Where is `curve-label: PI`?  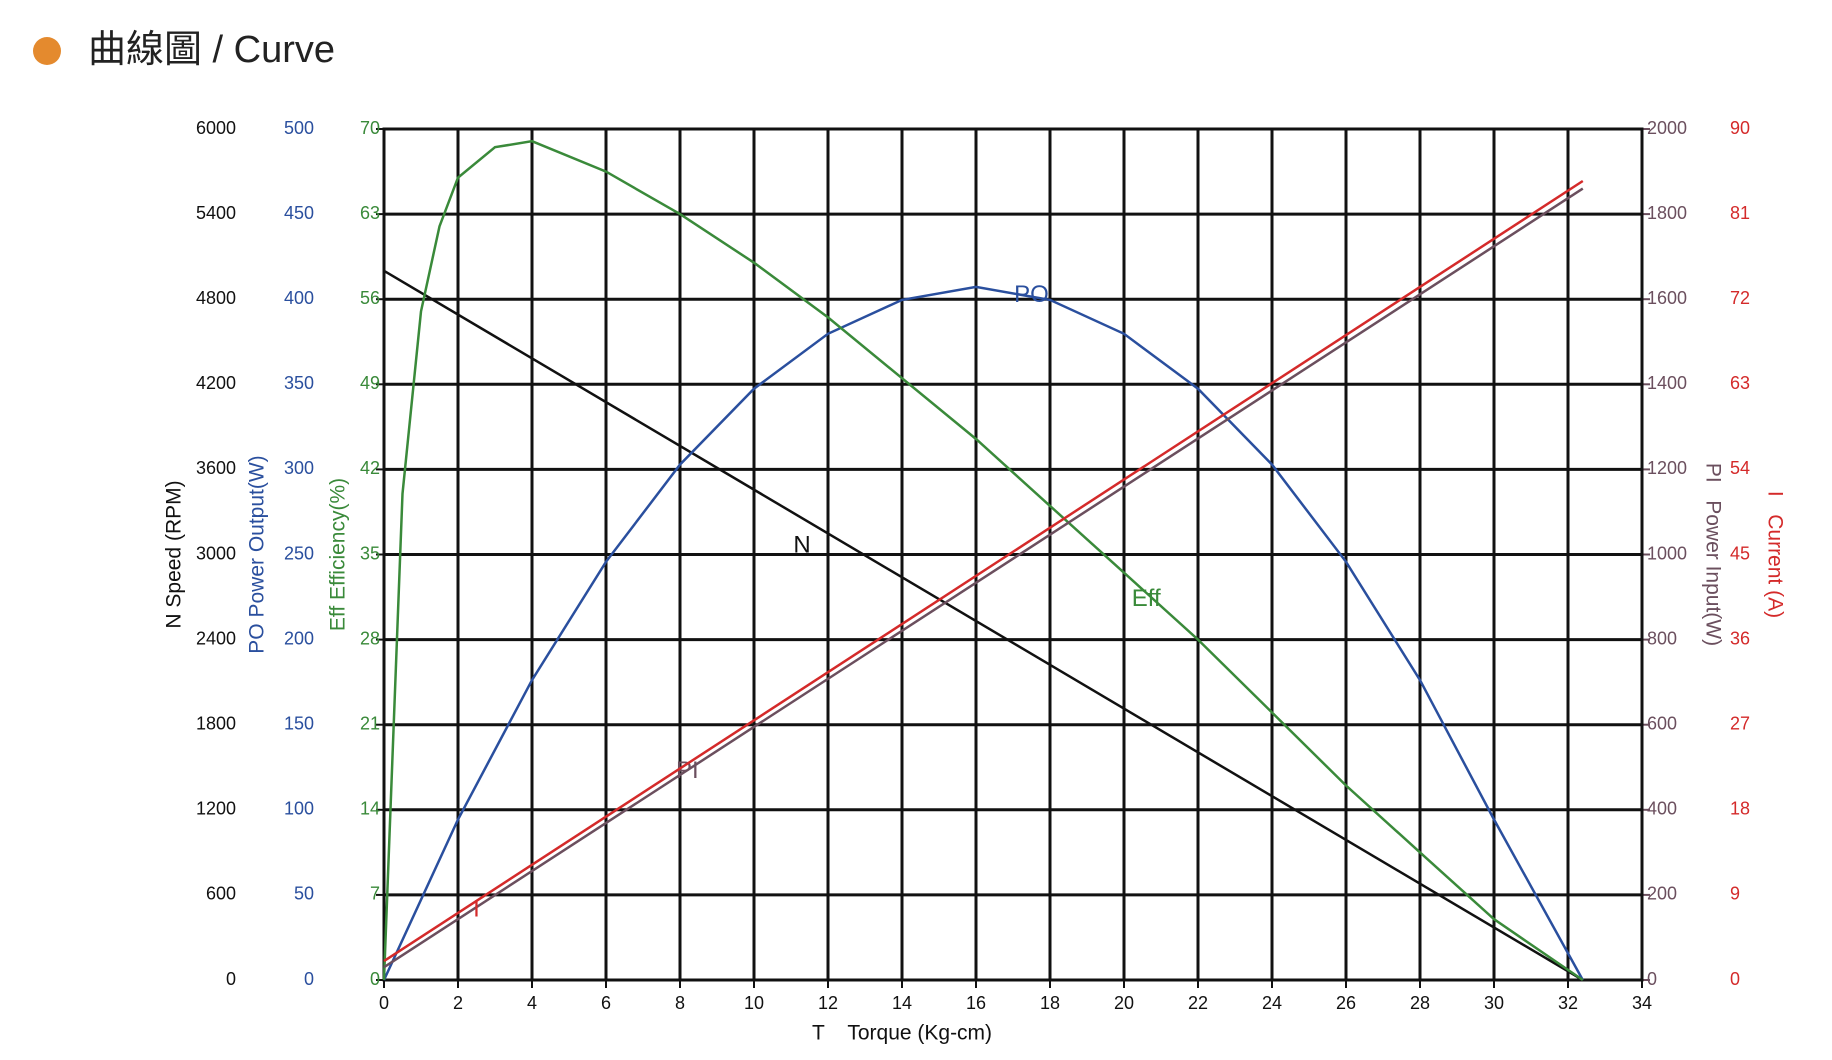
curve-label: PI is located at coordinates (687, 770).